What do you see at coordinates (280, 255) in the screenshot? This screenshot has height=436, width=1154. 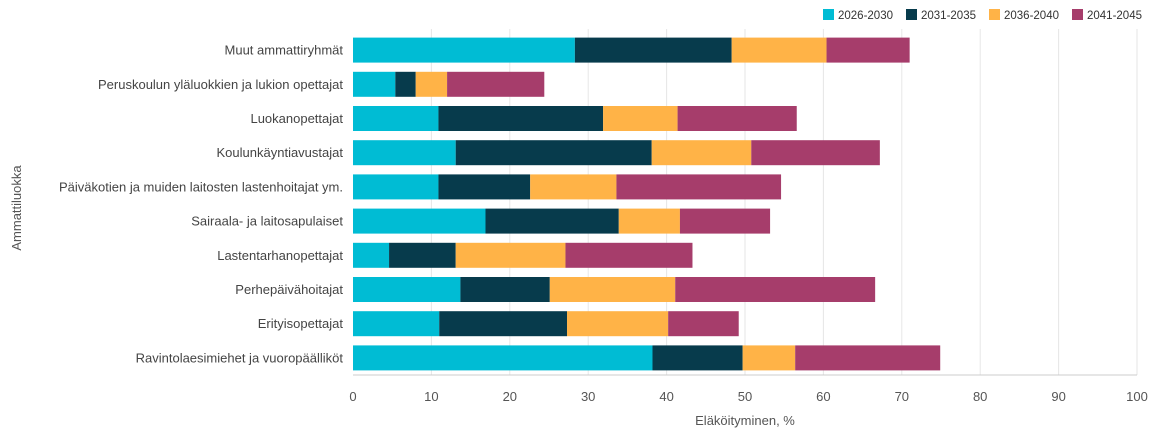 I see `category-label: Lastentarhanopettajat` at bounding box center [280, 255].